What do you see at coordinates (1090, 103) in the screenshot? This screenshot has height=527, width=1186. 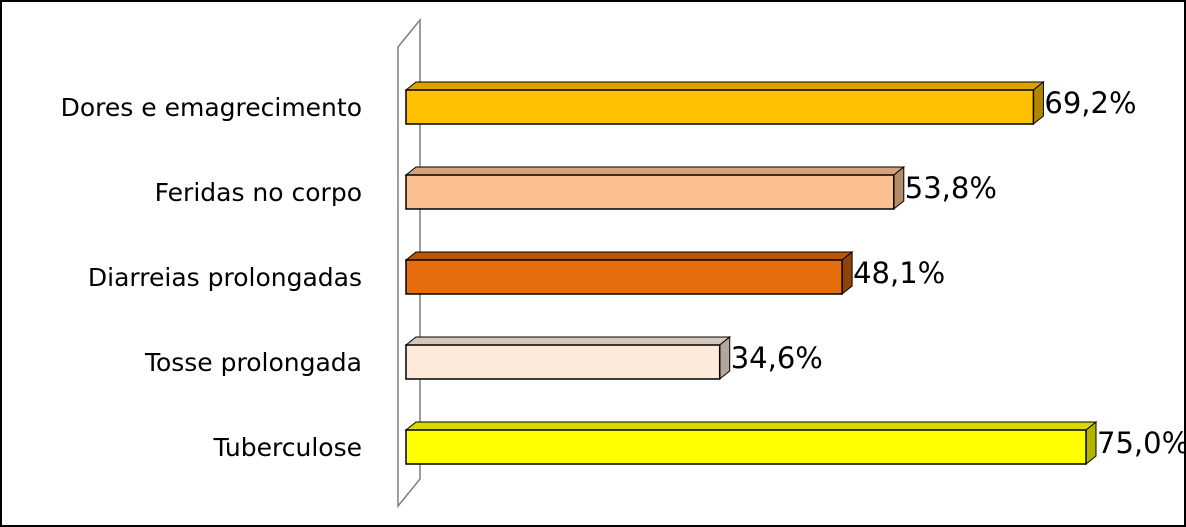 I see `data-label: 69,2%` at bounding box center [1090, 103].